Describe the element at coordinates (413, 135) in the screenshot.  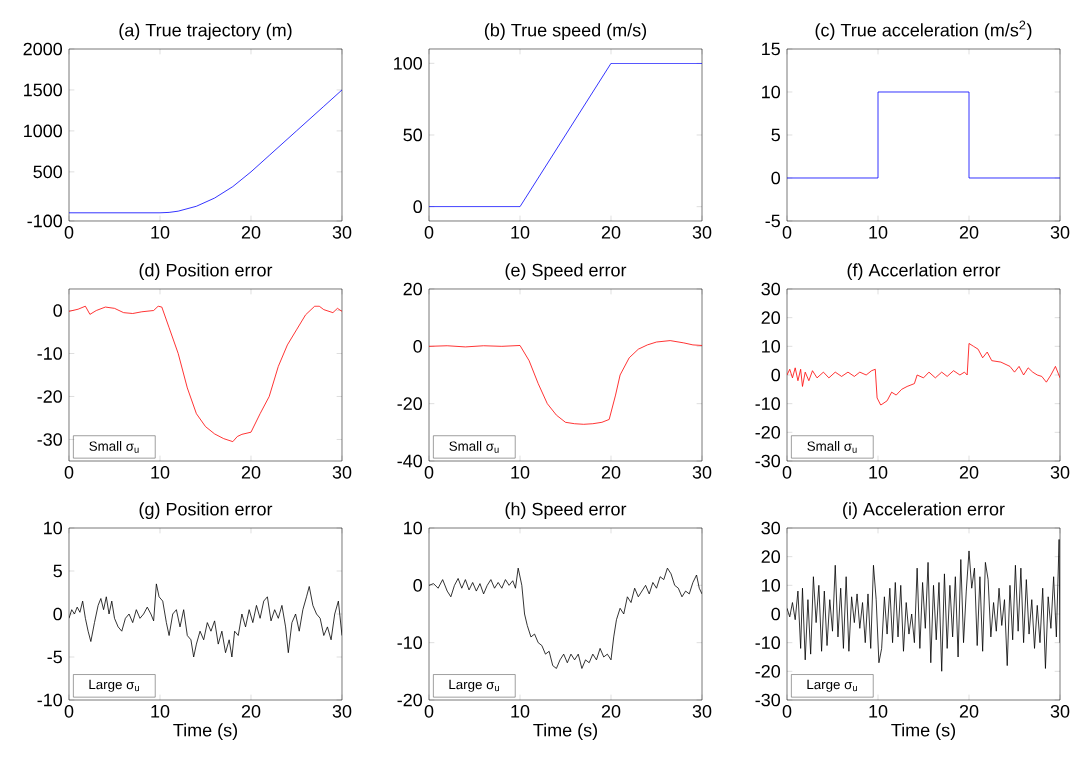
I see `y-tick-label: 50` at that location.